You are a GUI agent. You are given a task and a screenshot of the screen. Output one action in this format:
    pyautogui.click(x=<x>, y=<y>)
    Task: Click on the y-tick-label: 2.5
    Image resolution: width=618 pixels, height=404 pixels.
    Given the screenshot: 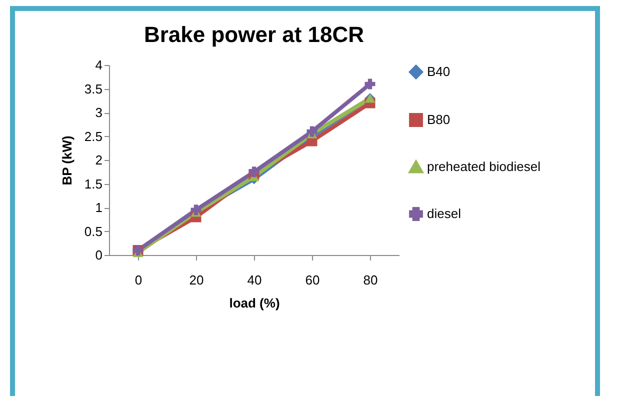 What is the action you would take?
    pyautogui.click(x=93, y=136)
    